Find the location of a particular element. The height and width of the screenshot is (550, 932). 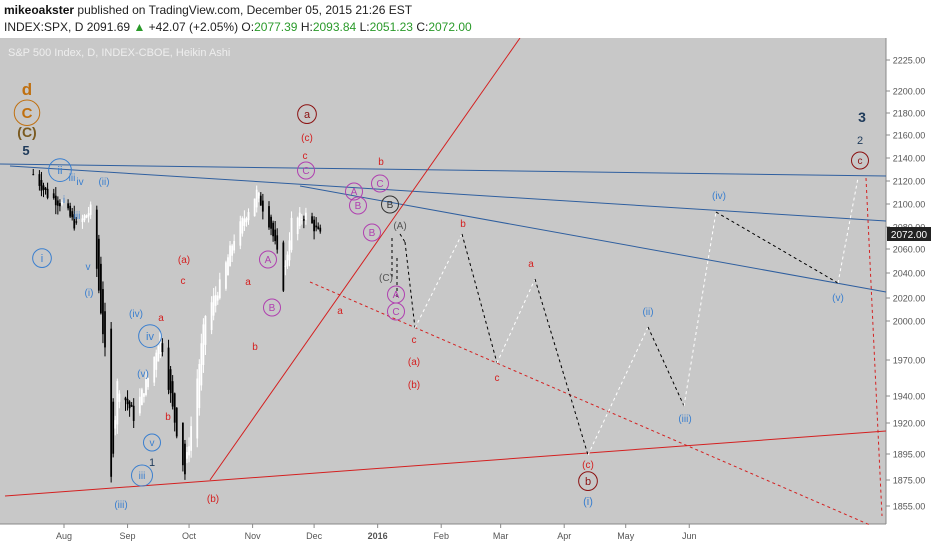

wave-label: (i) is located at coordinates (588, 502).